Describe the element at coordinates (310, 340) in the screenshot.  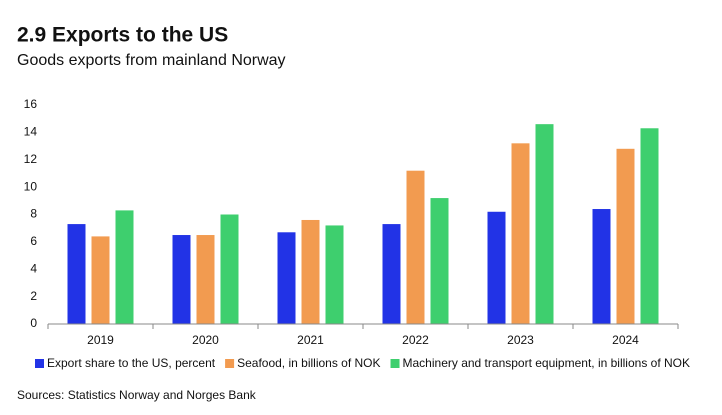
I see `x-tick-label: 2021` at that location.